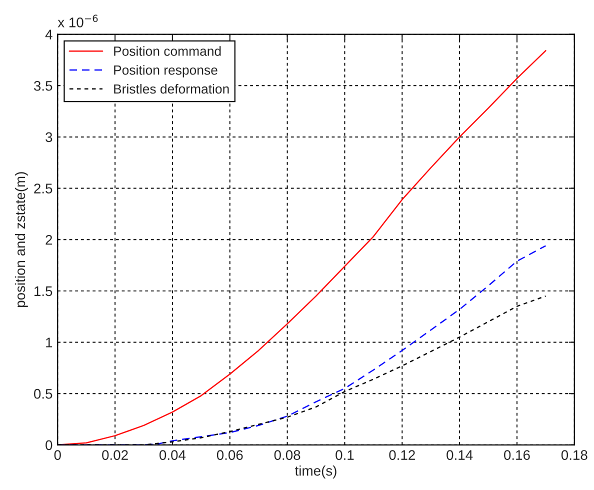 The image size is (594, 490). Describe the element at coordinates (49, 445) in the screenshot. I see `y-tick-label: 0` at that location.